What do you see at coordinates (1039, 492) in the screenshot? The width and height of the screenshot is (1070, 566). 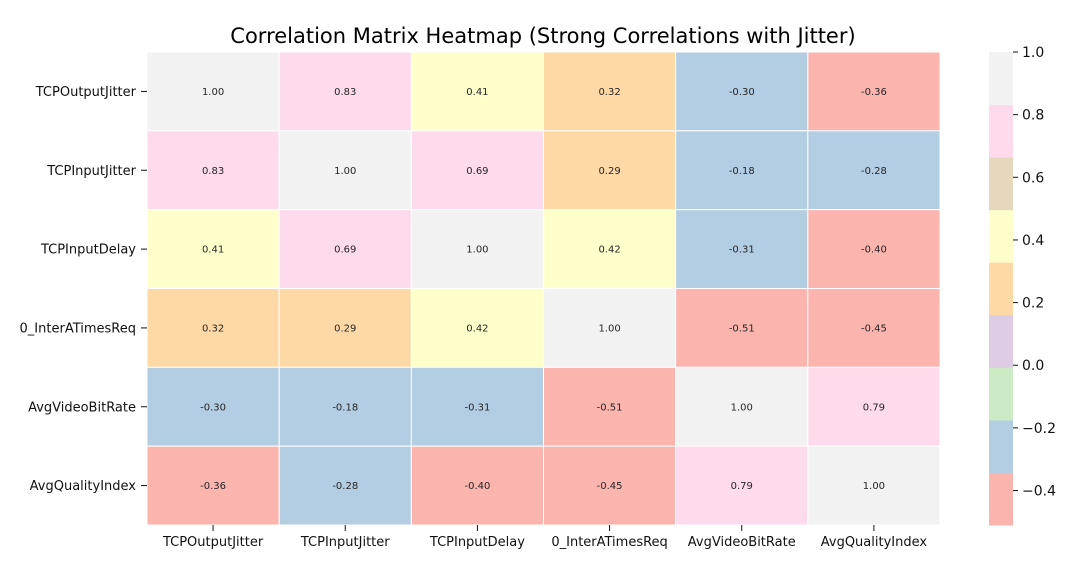 I see `colorbar-tick-label: −0.4` at bounding box center [1039, 492].